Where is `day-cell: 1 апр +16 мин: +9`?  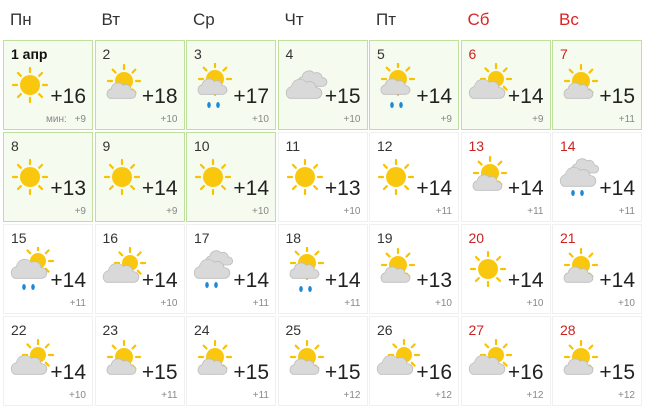 day-cell: 1 апр +16 мин: +9 is located at coordinates (48, 85).